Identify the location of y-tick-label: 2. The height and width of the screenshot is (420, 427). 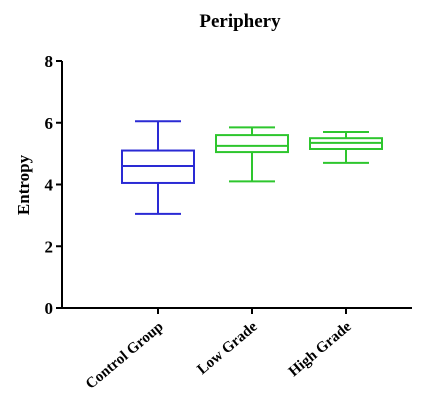
(49, 246).